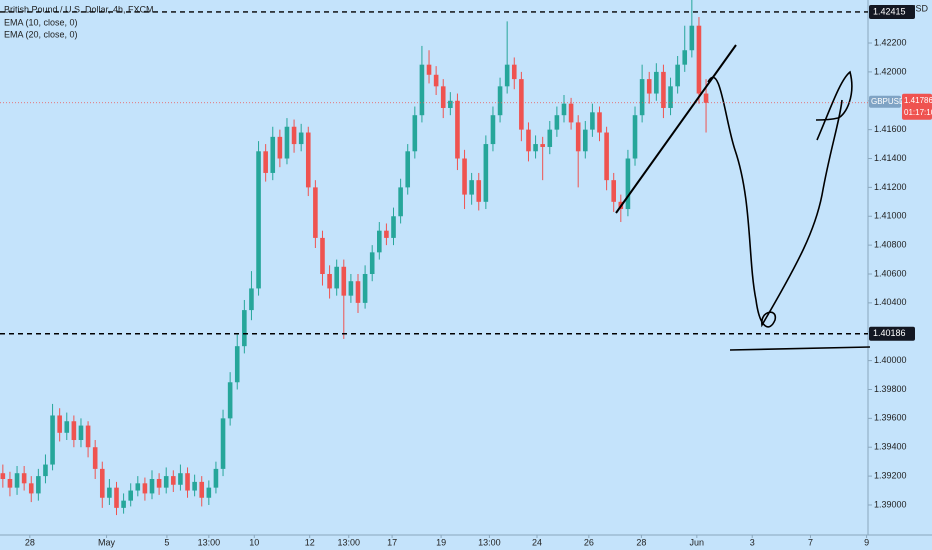 The image size is (932, 550). I want to click on price-label: 1.41786, so click(918, 100).